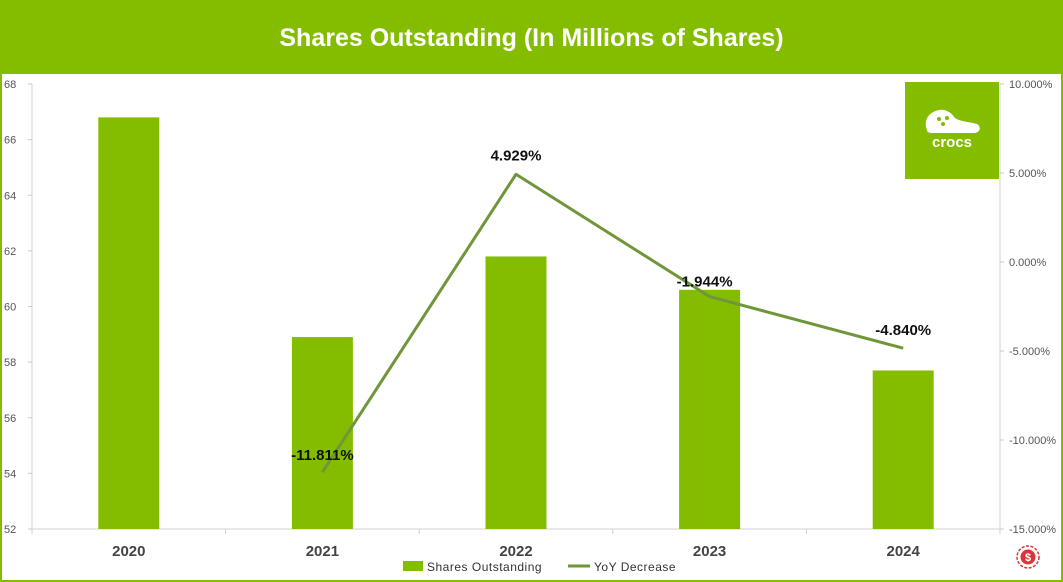 Image resolution: width=1063 pixels, height=582 pixels. Describe the element at coordinates (10, 419) in the screenshot. I see `left-tick-label: 56` at that location.